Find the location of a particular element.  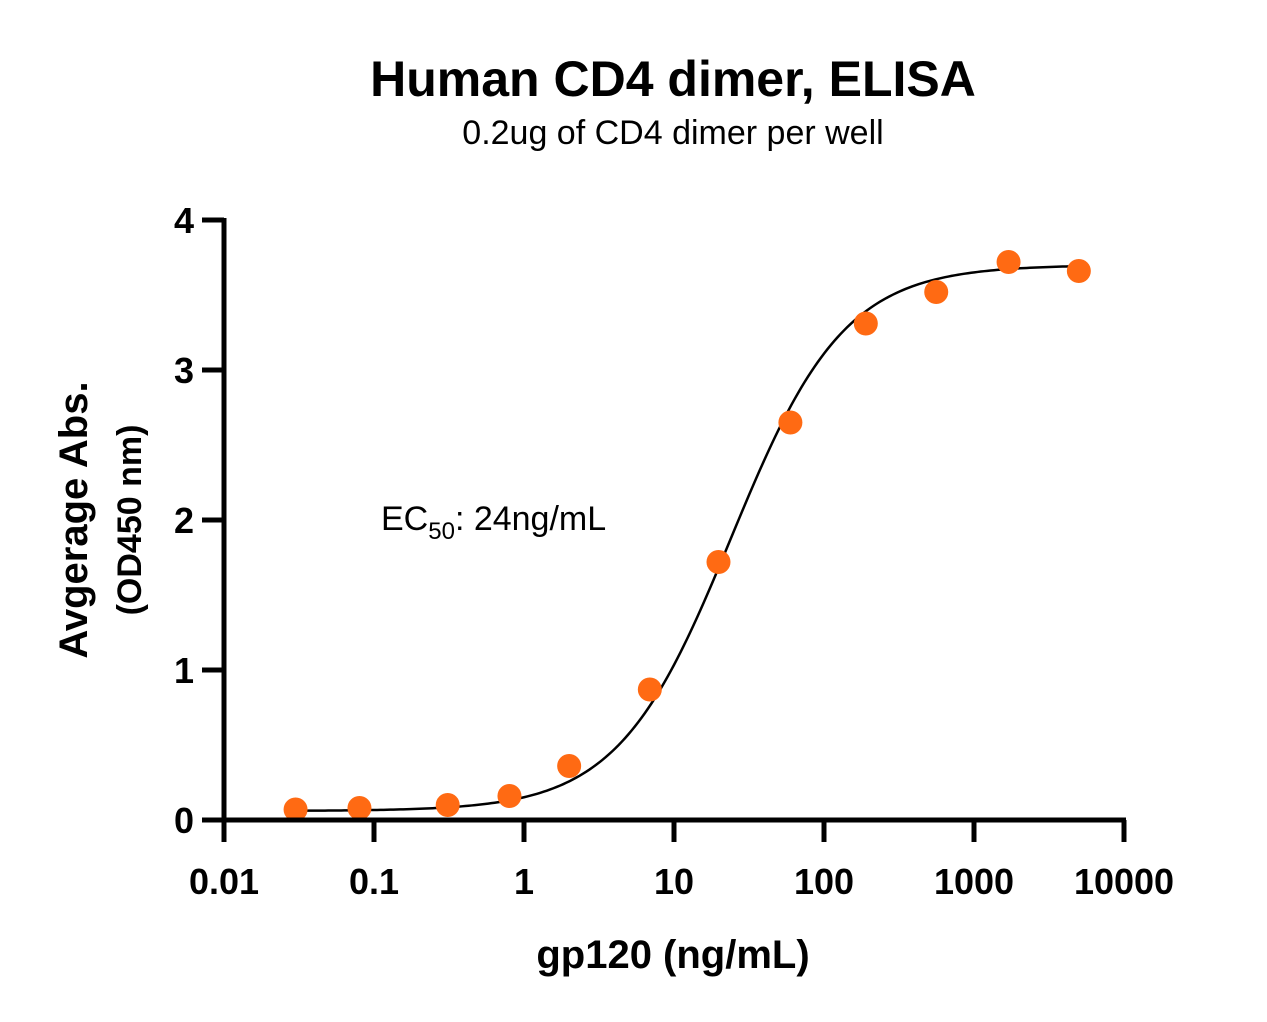

chart-subtitle: 0.2ug of CD4 dimer per well is located at coordinates (672, 133).